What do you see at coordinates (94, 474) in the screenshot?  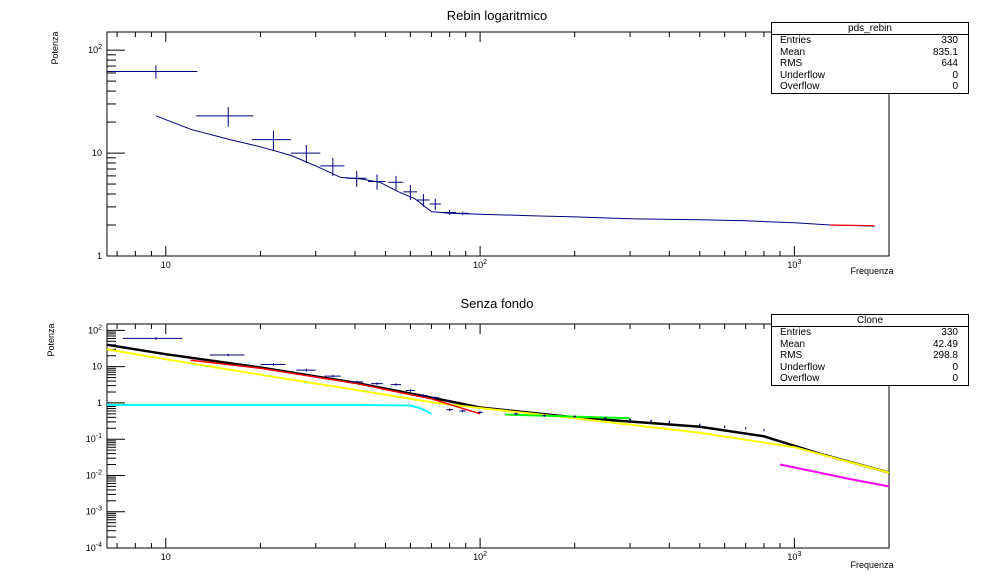 I see `bottom-y-tick-label: 10⁻²` at bounding box center [94, 474].